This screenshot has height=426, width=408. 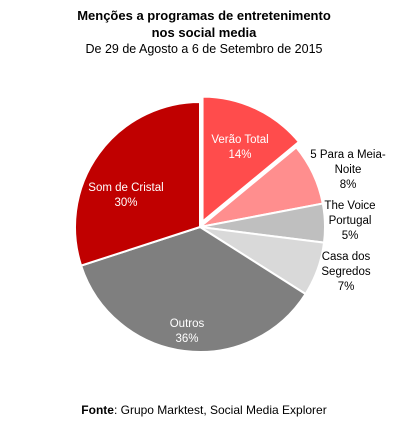 What do you see at coordinates (125, 195) in the screenshot?
I see `data-label-som-de-cristal: Som de Cristal 30%` at bounding box center [125, 195].